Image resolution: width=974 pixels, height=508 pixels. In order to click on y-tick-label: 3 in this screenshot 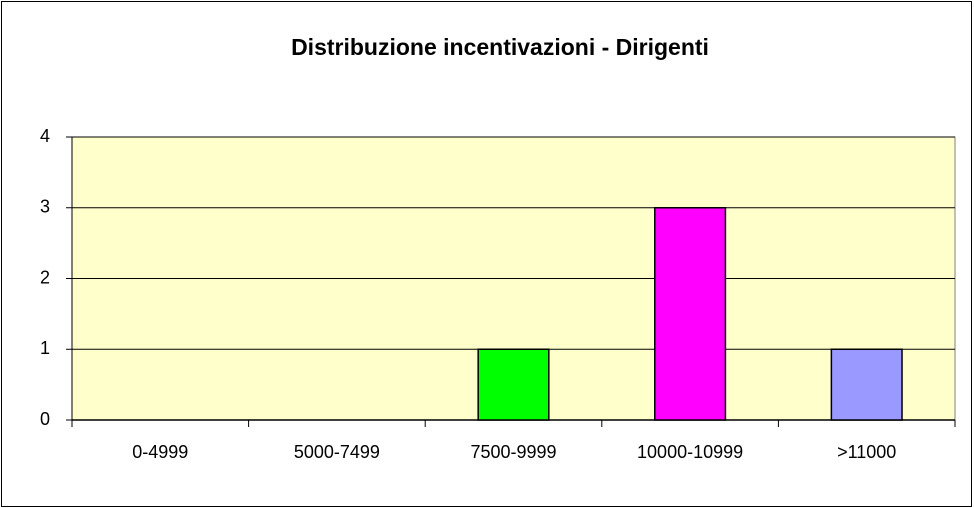, I will do `click(45, 207)`.